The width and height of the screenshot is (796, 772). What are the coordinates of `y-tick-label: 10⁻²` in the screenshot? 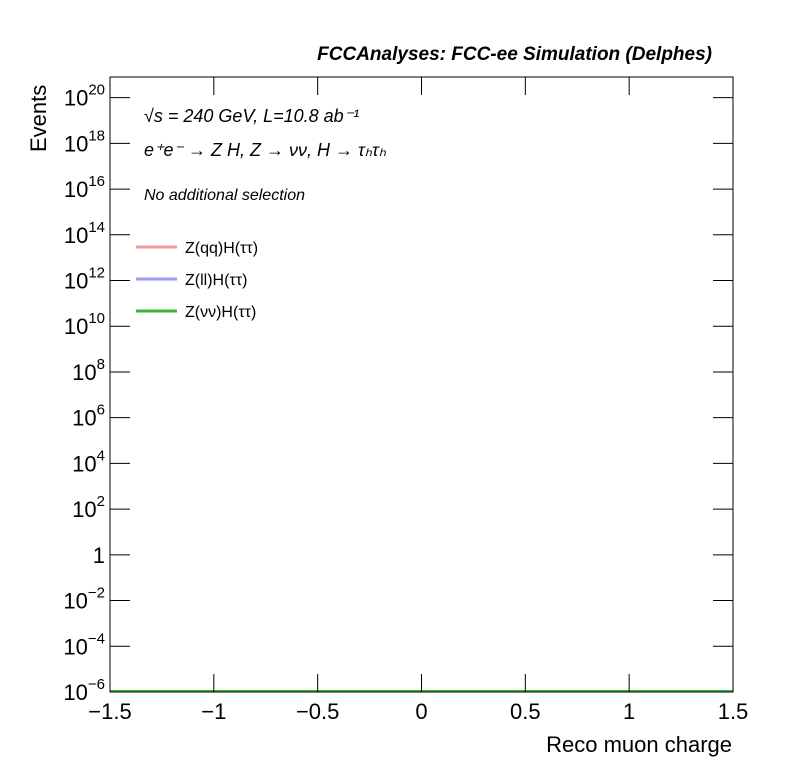 It's located at (84, 599).